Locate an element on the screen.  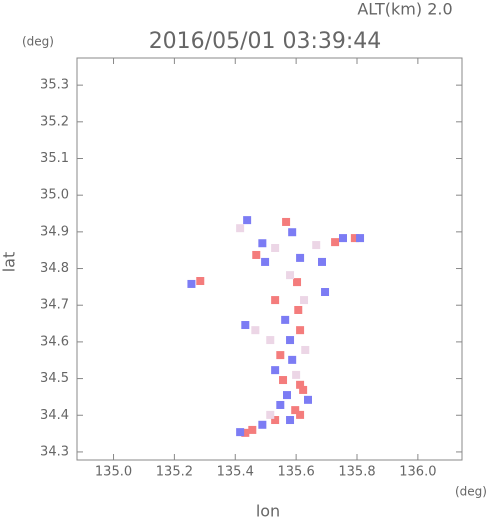
chart-title: 2016/05/01 03:39:44 is located at coordinates (265, 41).